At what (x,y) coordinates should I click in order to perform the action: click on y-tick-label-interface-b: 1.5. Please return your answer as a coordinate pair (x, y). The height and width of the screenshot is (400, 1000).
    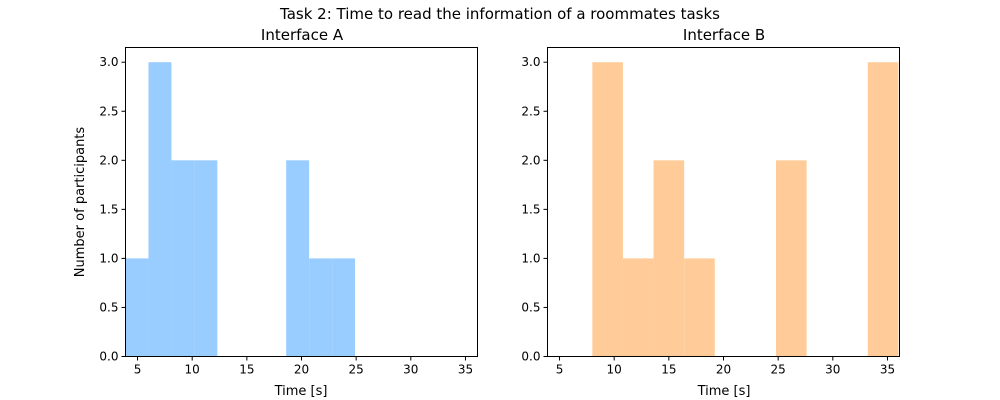
    Looking at the image, I should click on (530, 209).